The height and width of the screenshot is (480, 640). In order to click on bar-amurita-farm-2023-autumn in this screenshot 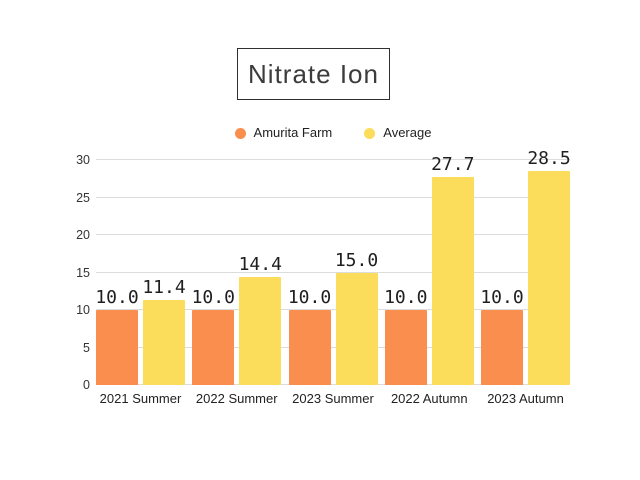, I will do `click(502, 347)`.